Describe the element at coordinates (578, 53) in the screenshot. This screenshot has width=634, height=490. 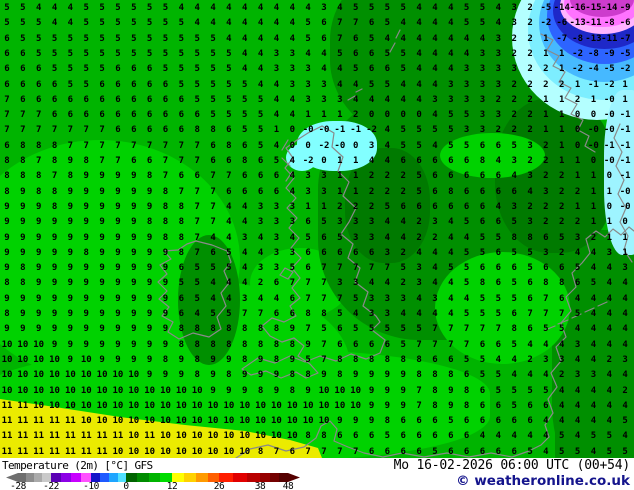
I see `temp-value: -2` at that location.